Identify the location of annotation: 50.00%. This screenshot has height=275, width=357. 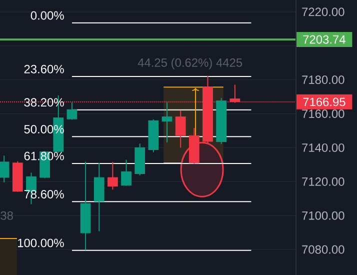
(44, 129).